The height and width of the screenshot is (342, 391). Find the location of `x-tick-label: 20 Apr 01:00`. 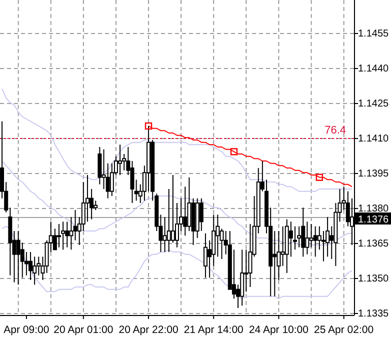

x-tick-label: 20 Apr 01:00 is located at coordinates (84, 330).